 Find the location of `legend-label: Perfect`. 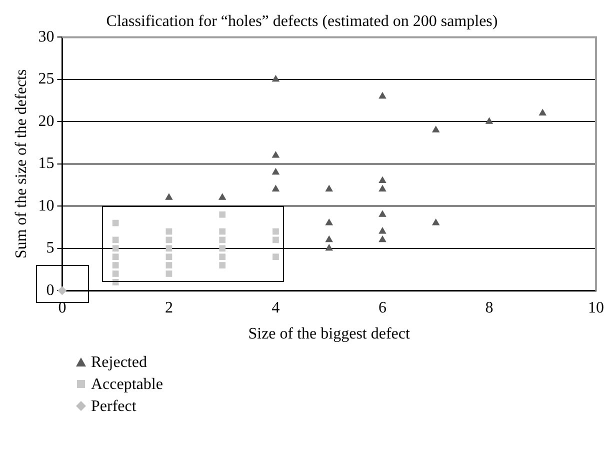

legend-label: Perfect is located at coordinates (113, 406).